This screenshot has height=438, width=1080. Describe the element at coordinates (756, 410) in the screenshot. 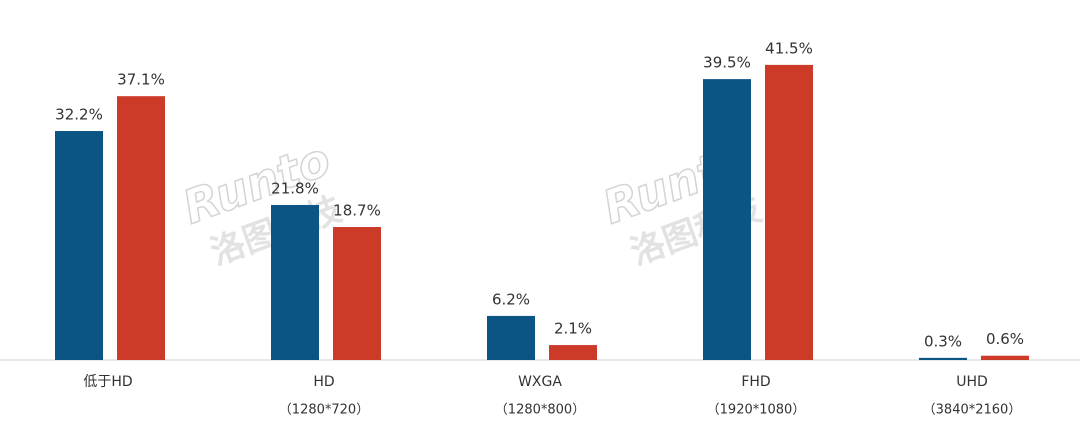

I see `x-tick-note: （1920*1080）` at that location.